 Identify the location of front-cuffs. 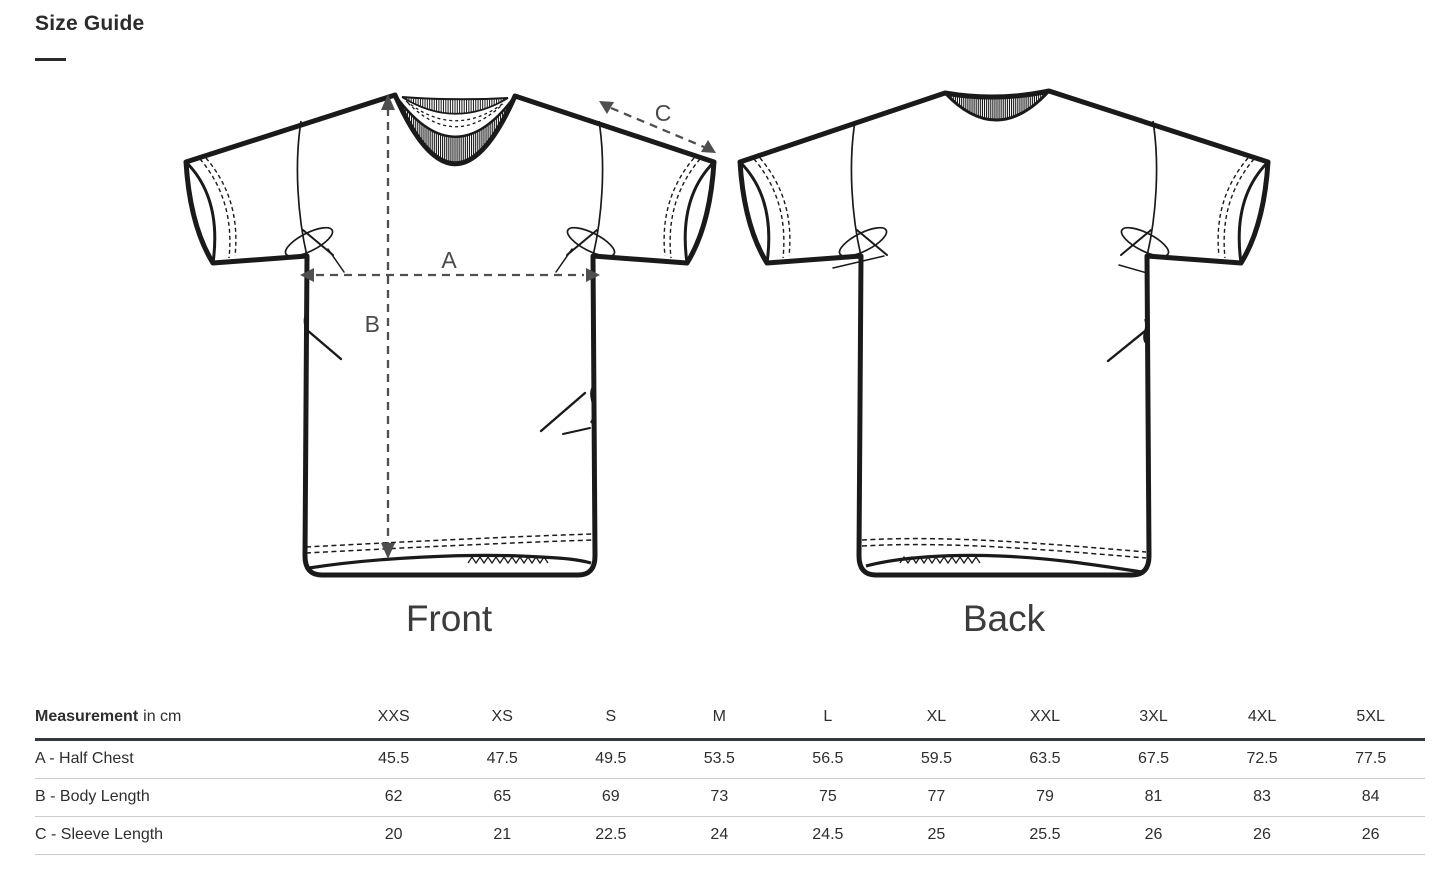
(450, 210).